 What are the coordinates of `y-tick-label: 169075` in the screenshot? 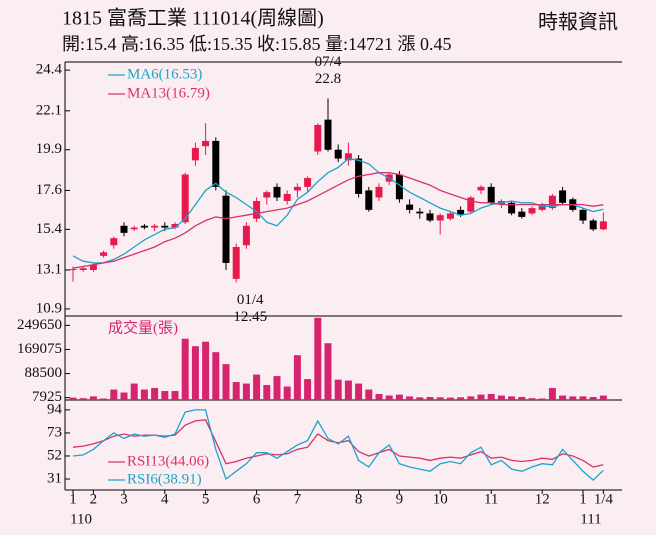 It's located at (39, 349).